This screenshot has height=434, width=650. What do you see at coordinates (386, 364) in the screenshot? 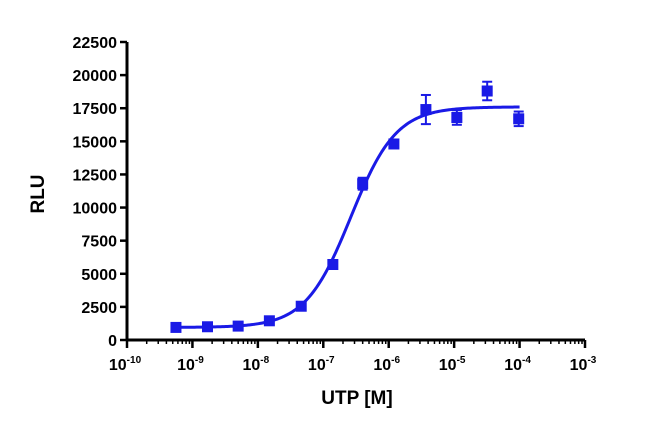
I see `x-tick-label: 10⁻⁶` at bounding box center [386, 364].